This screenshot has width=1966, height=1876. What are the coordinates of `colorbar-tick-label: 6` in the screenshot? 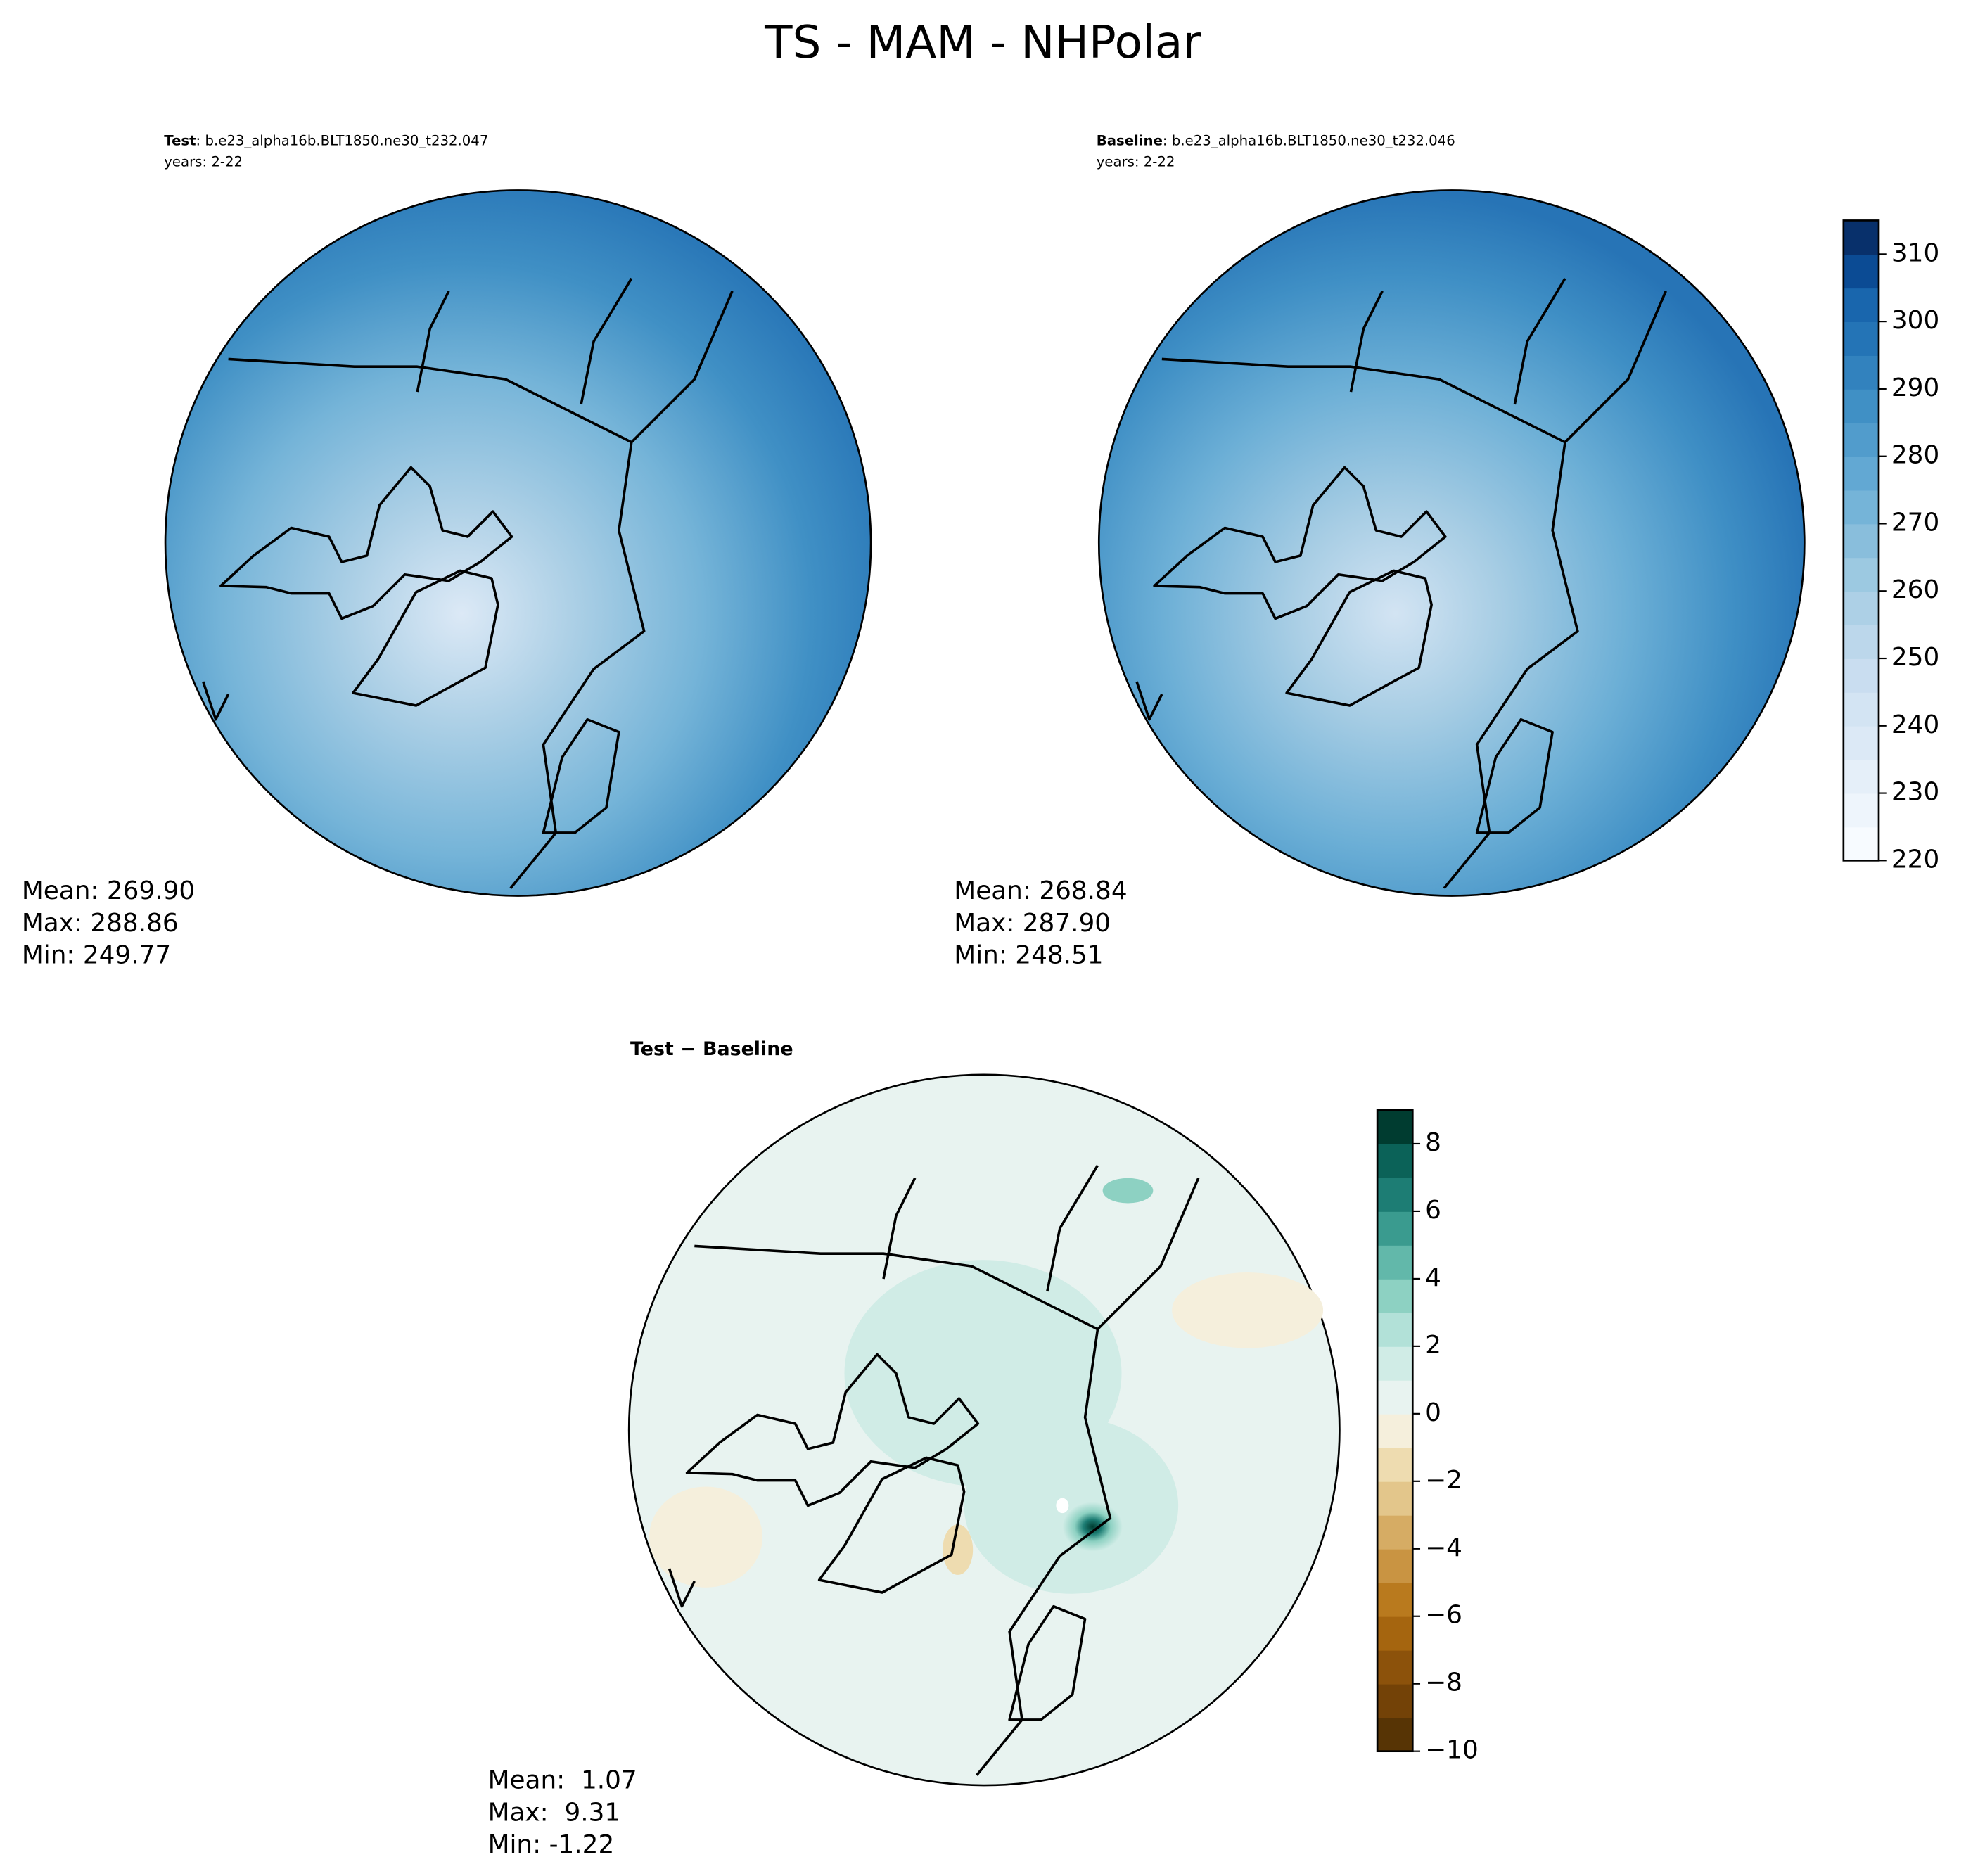 It's located at (1433, 1210).